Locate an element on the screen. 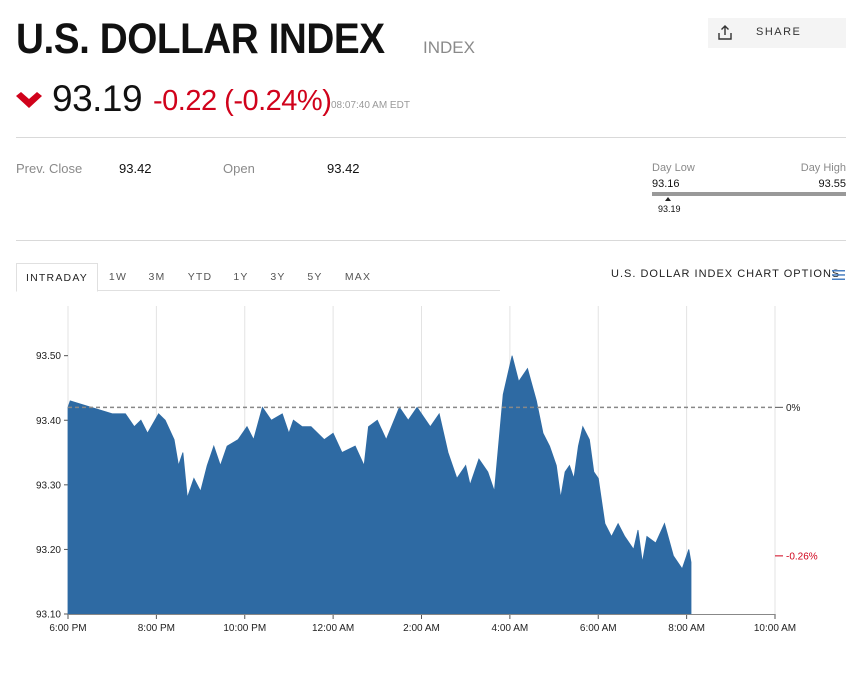 The image size is (864, 676). x-tick-label: 8:00 AM is located at coordinates (686, 628).